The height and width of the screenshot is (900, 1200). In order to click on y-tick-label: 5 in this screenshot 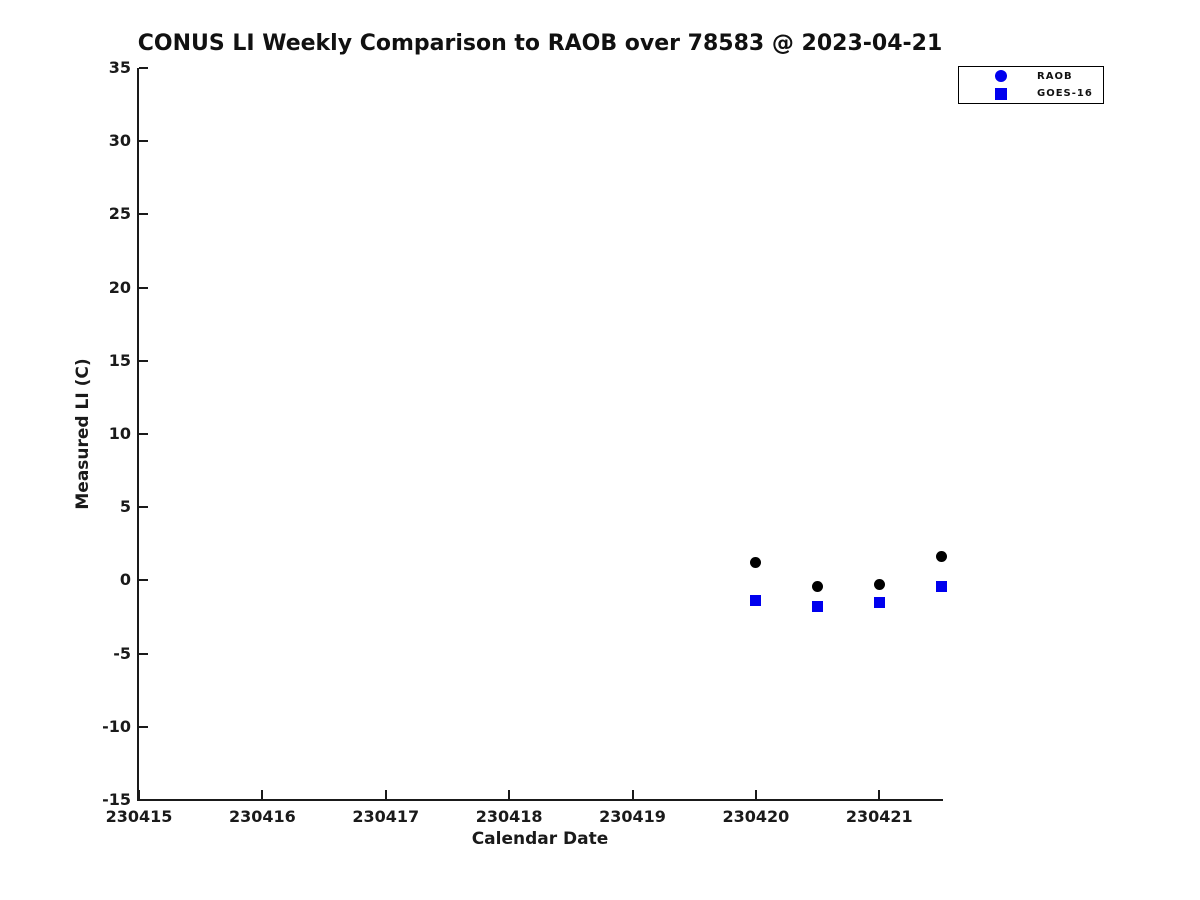, I will do `click(125, 507)`.